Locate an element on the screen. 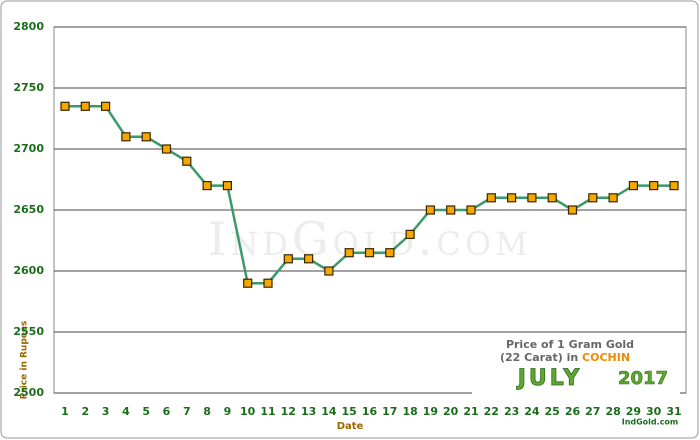 The height and width of the screenshot is (440, 700). x-tick-label: 16 is located at coordinates (370, 411).